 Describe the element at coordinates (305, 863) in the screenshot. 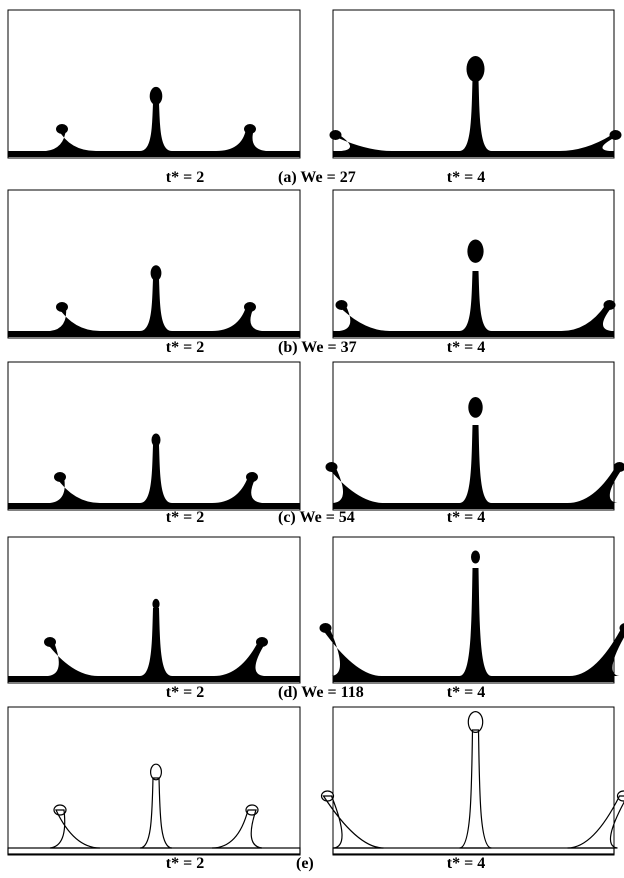

I see `panel-caption: (e)` at that location.